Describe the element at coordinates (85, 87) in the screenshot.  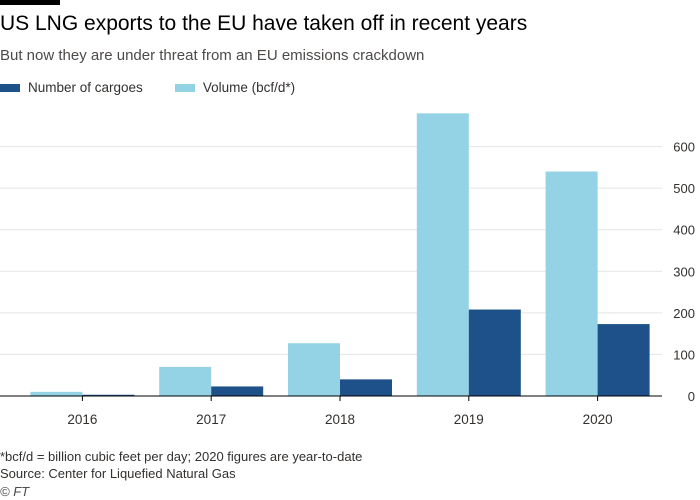
I see `legend-label-cargoes: Number of cargoes` at that location.